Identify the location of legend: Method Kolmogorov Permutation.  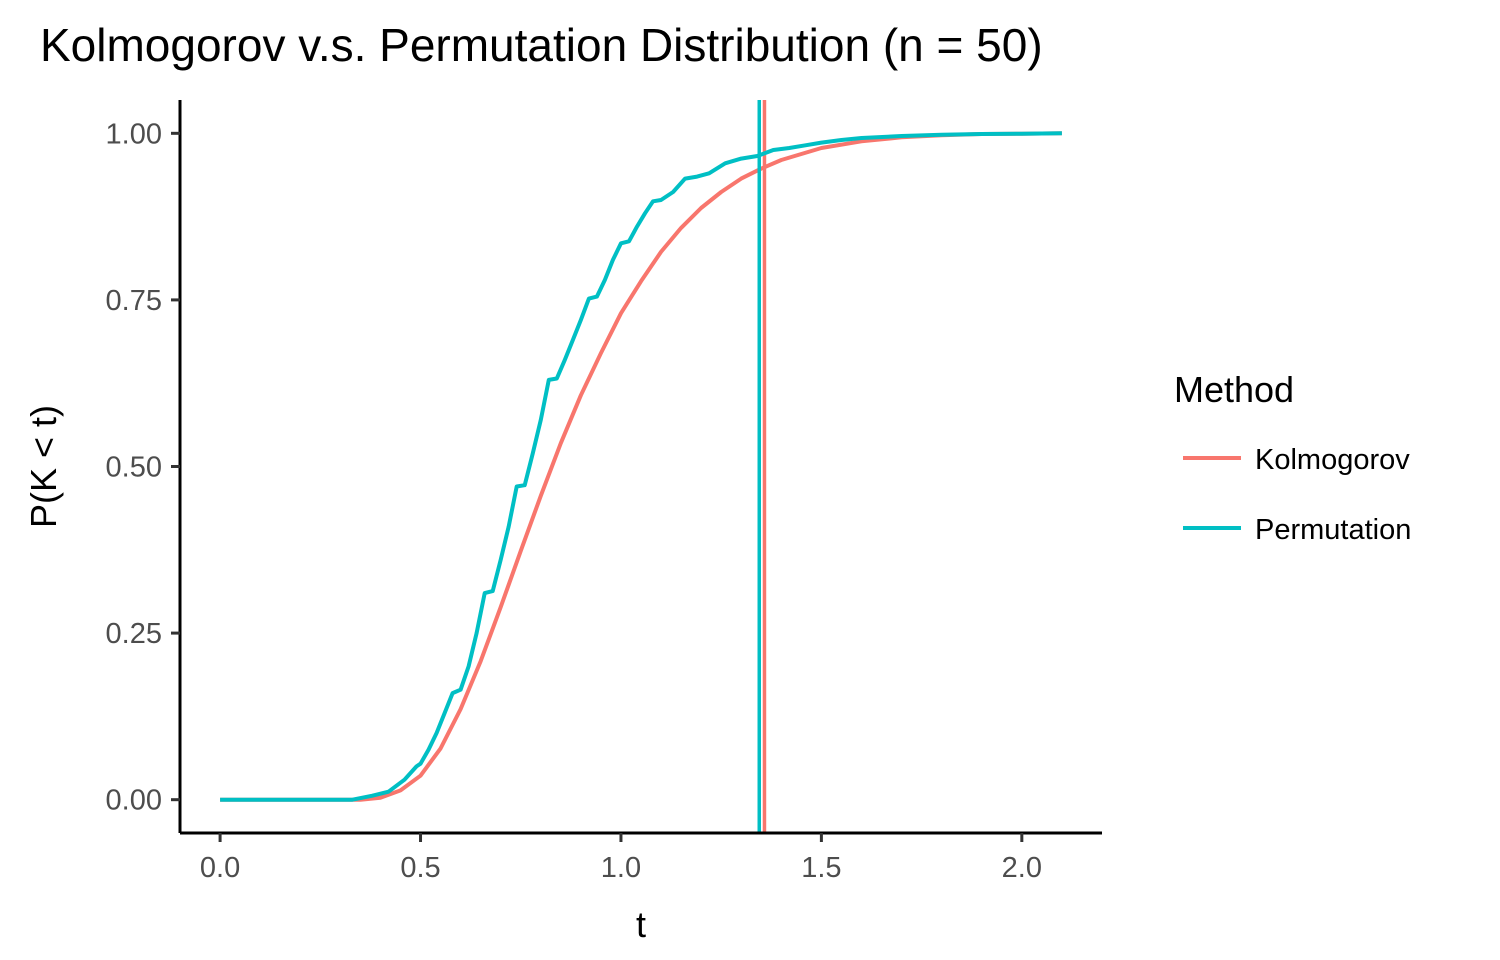
(1292, 457).